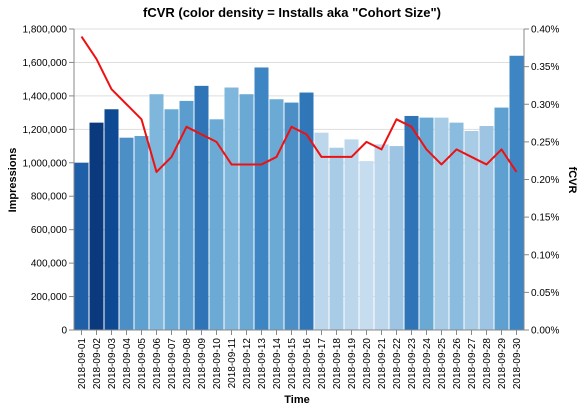  What do you see at coordinates (49, 197) in the screenshot?
I see `y-tick-label: 800,000` at bounding box center [49, 197].